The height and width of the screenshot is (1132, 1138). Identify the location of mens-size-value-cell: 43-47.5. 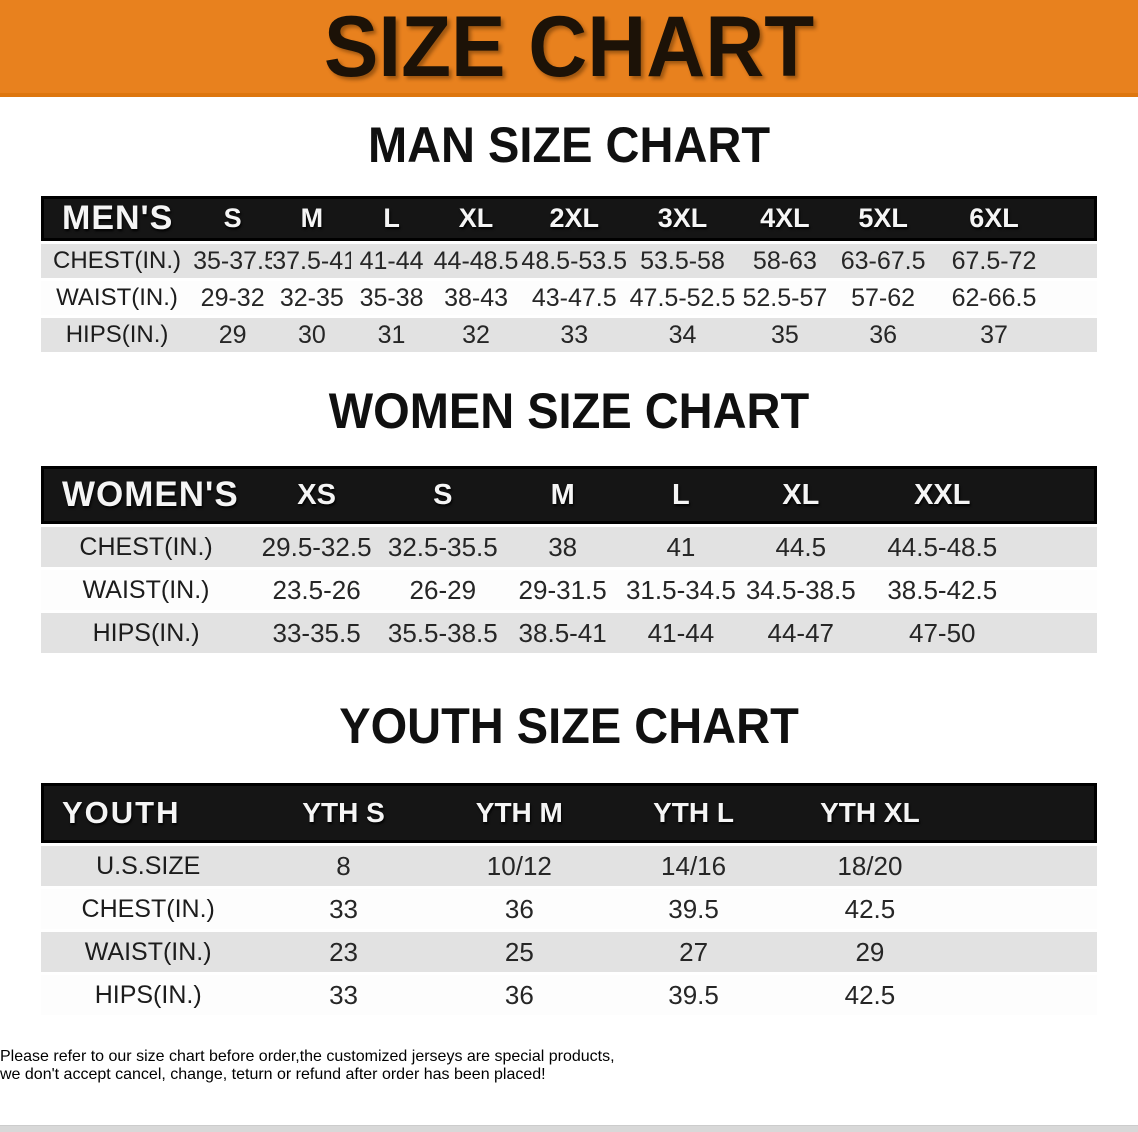
(574, 298).